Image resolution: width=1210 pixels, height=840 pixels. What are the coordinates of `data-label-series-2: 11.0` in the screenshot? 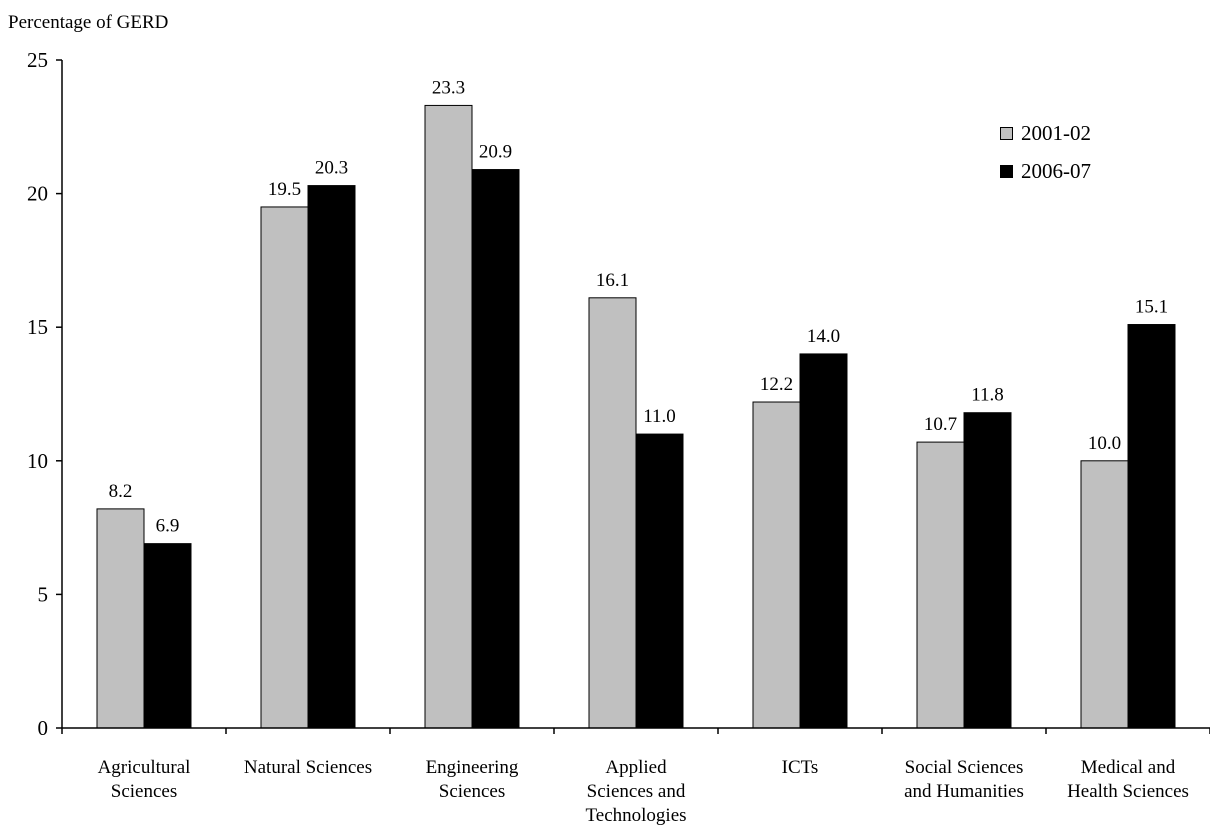 It's located at (659, 416).